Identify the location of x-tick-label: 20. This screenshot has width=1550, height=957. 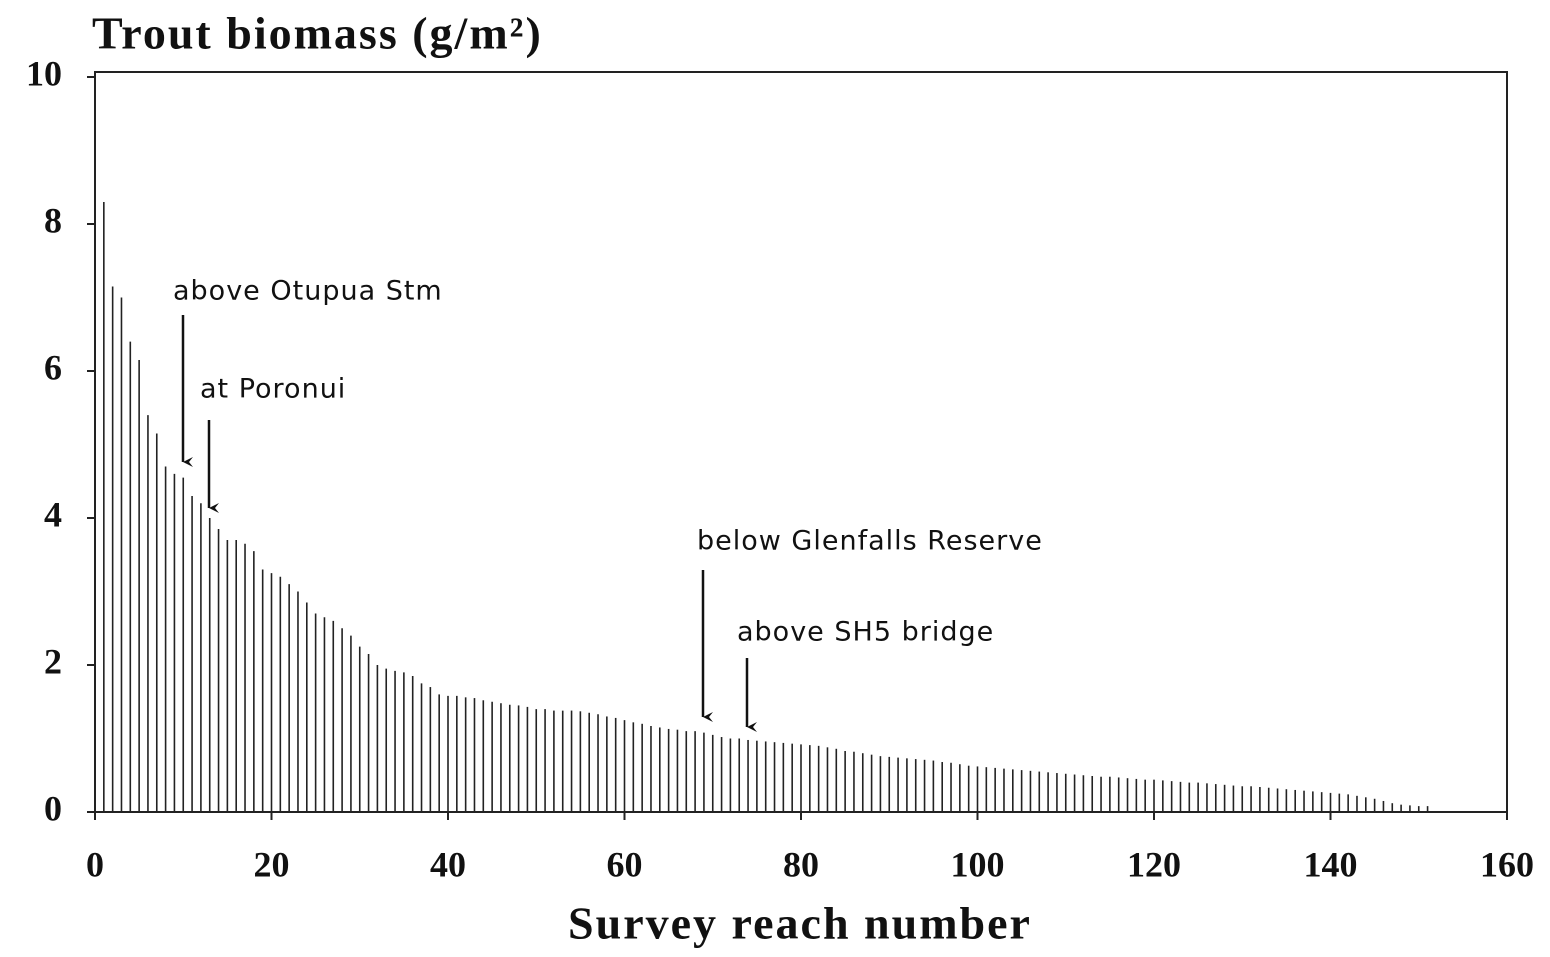
(272, 864).